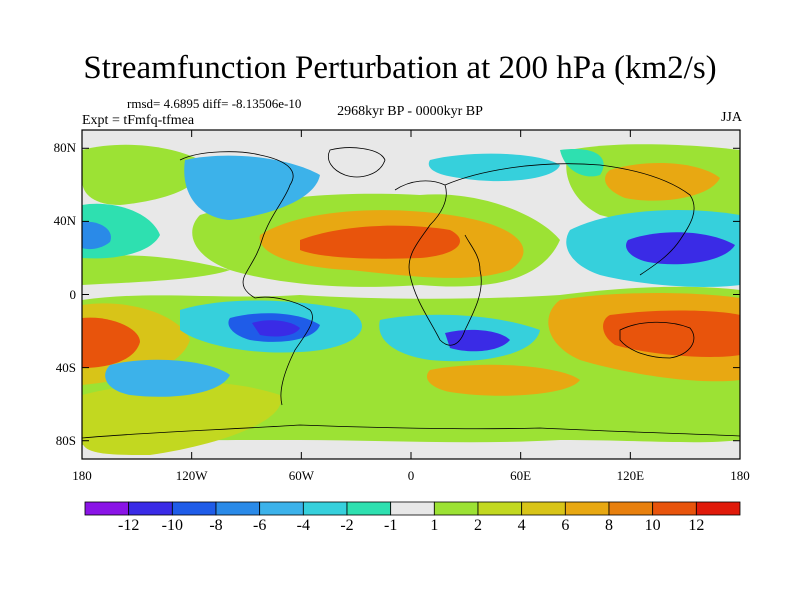  What do you see at coordinates (657, 340) in the screenshot?
I see `coast-australia` at bounding box center [657, 340].